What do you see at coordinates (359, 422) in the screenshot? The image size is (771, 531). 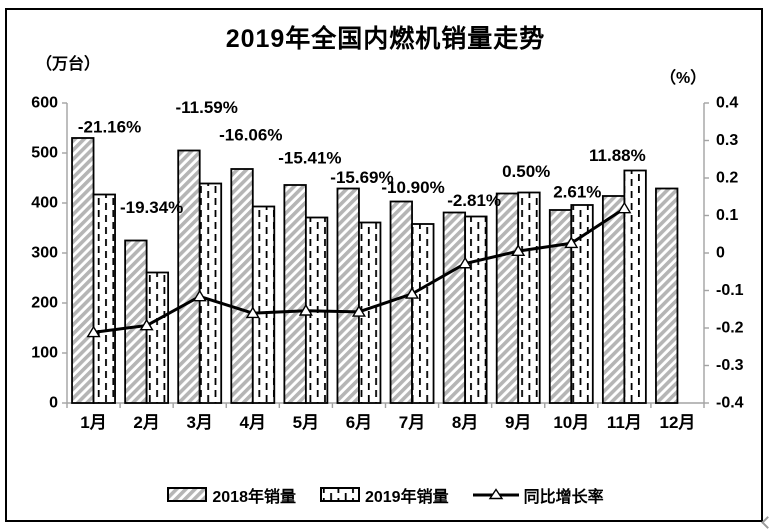 I see `month-label: 6月` at bounding box center [359, 422].